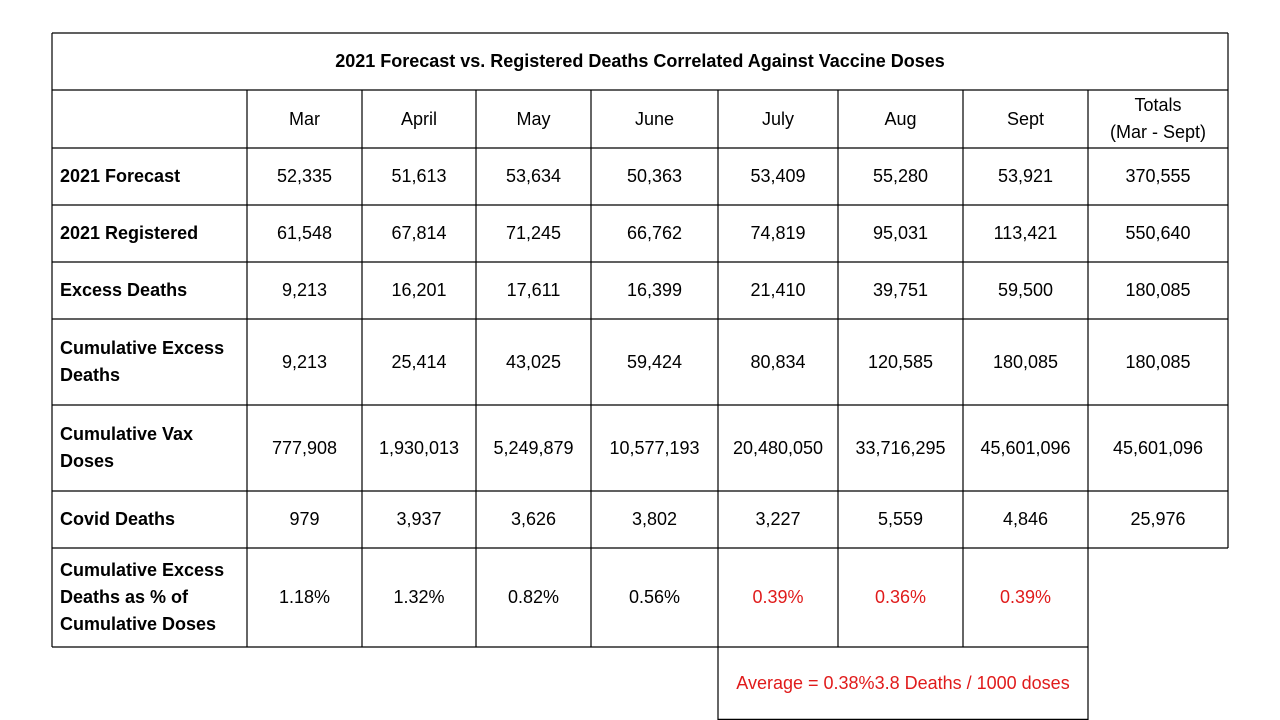 The width and height of the screenshot is (1280, 720). What do you see at coordinates (419, 176) in the screenshot?
I see `table-cell: 51,613` at bounding box center [419, 176].